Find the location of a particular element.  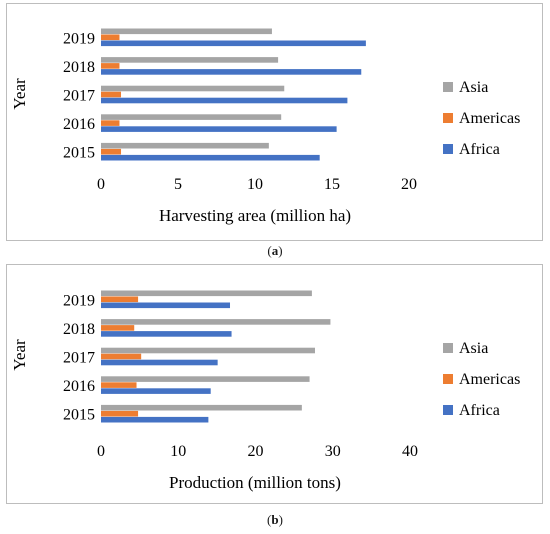

caption-a-label: a is located at coordinates (275, 250).